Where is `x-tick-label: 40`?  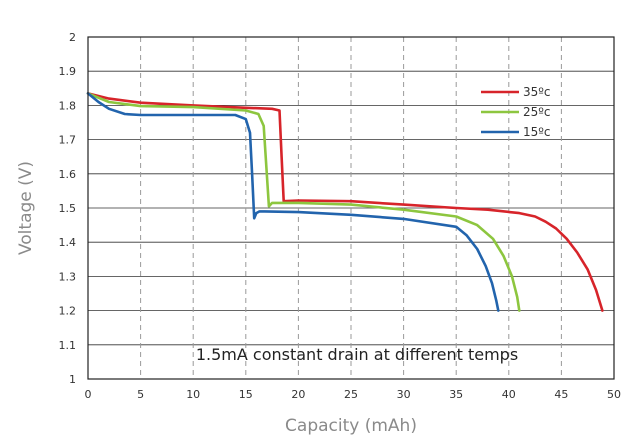
x-tick-label: 40 is located at coordinates (509, 394).